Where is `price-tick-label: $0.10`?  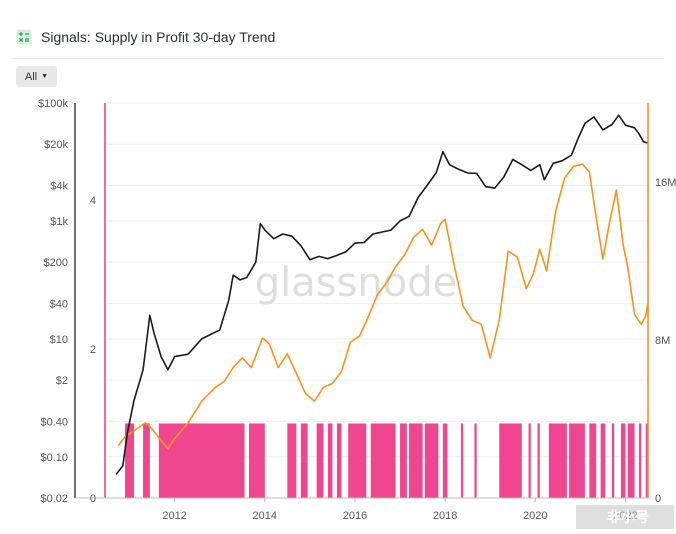 price-tick-label: $0.10 is located at coordinates (54, 458).